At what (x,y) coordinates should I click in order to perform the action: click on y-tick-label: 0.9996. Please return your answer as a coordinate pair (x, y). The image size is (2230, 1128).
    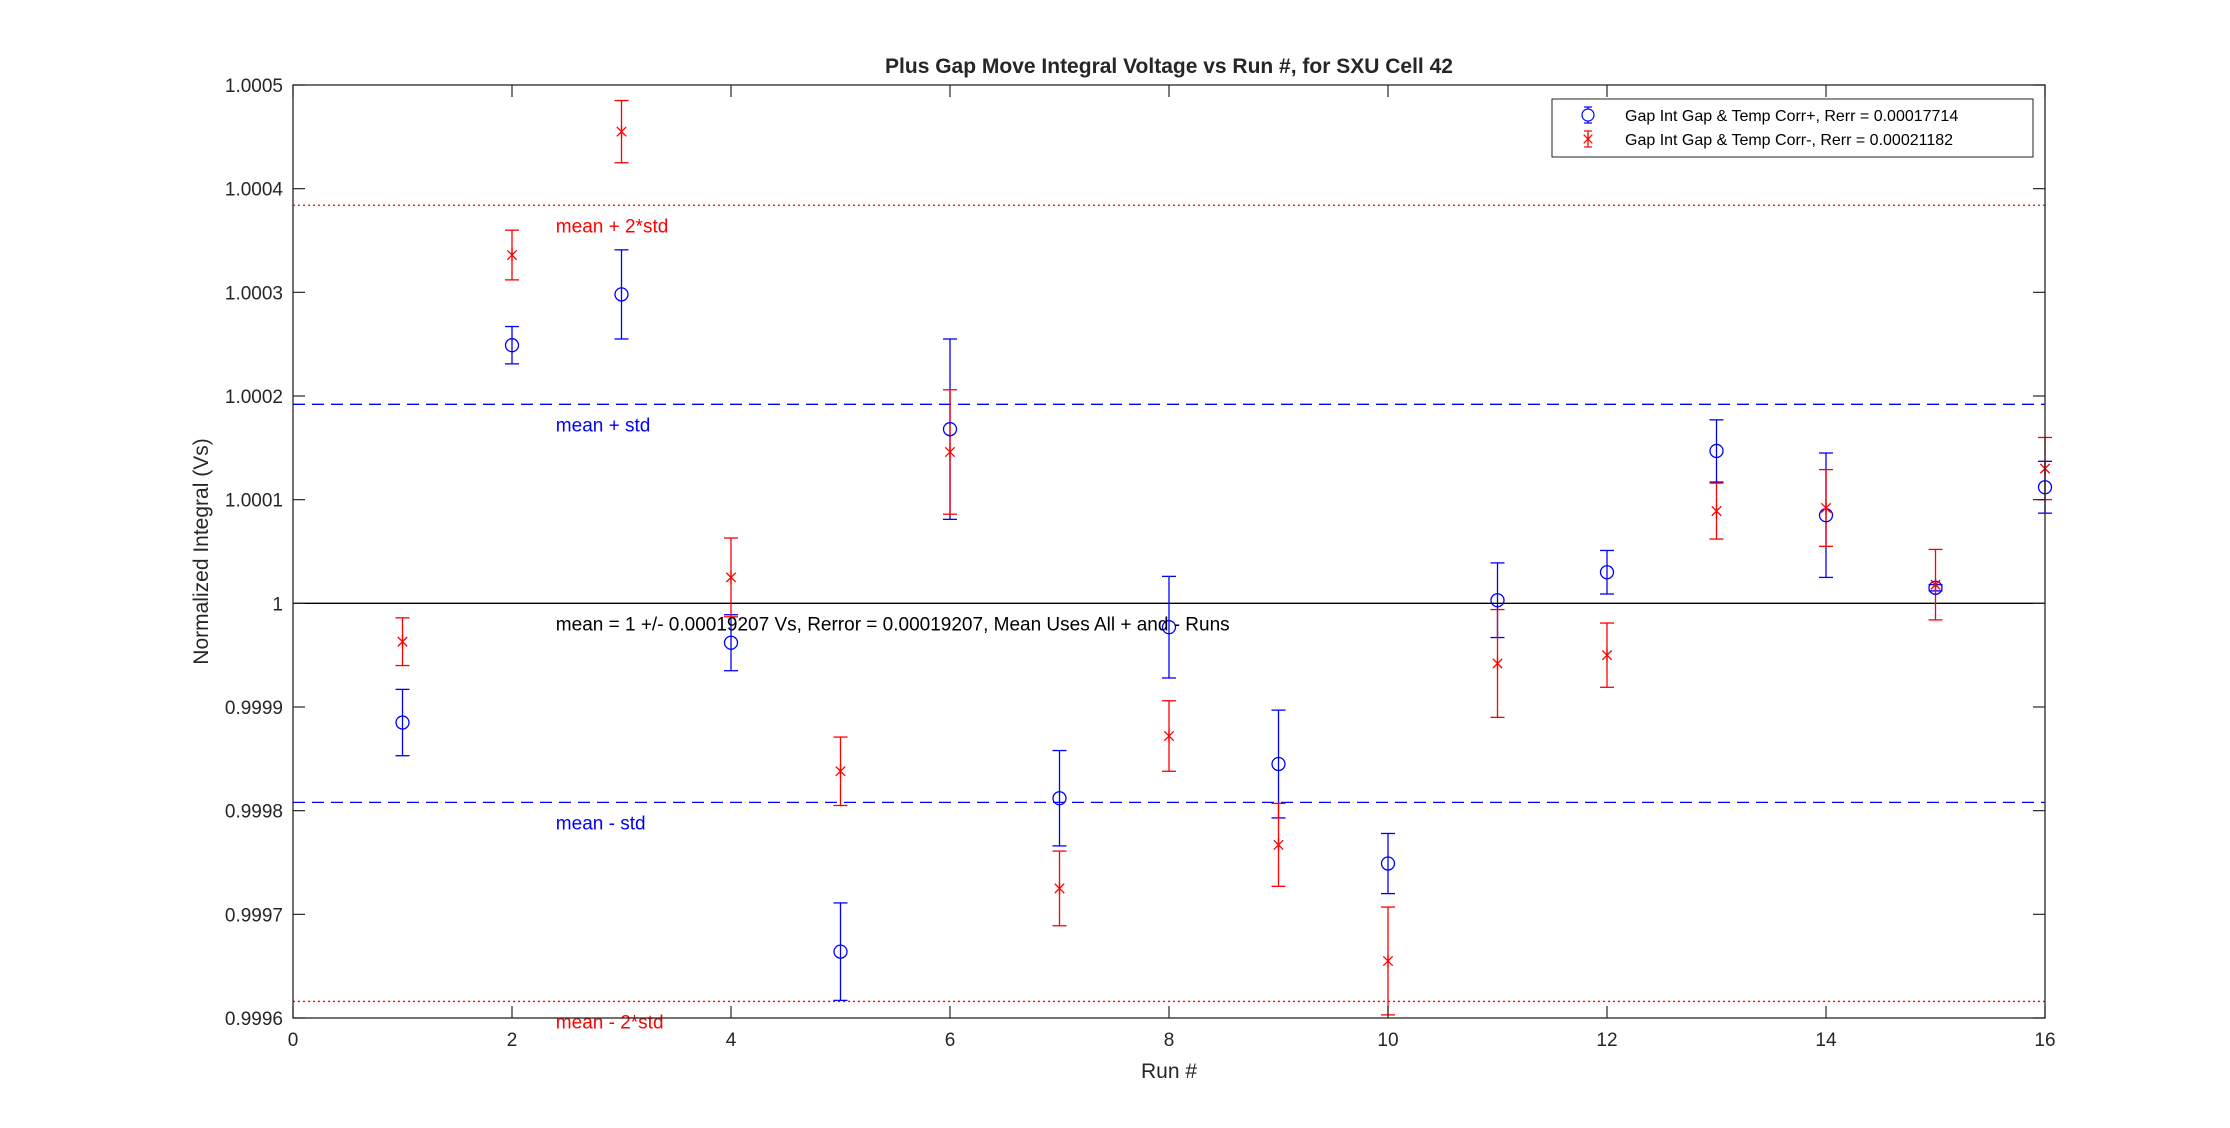
    Looking at the image, I should click on (254, 1019).